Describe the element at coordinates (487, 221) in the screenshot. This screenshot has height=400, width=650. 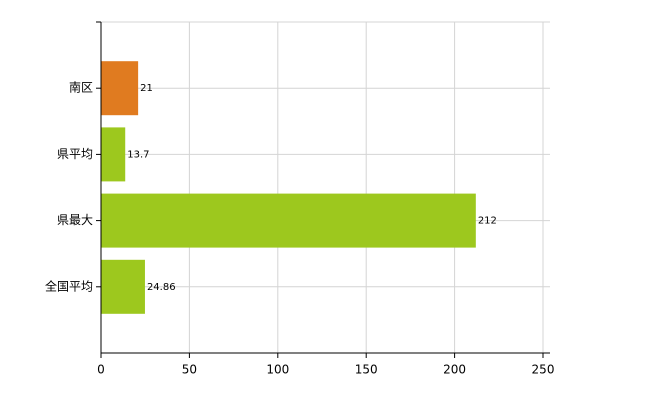
I see `value-label: 212` at that location.